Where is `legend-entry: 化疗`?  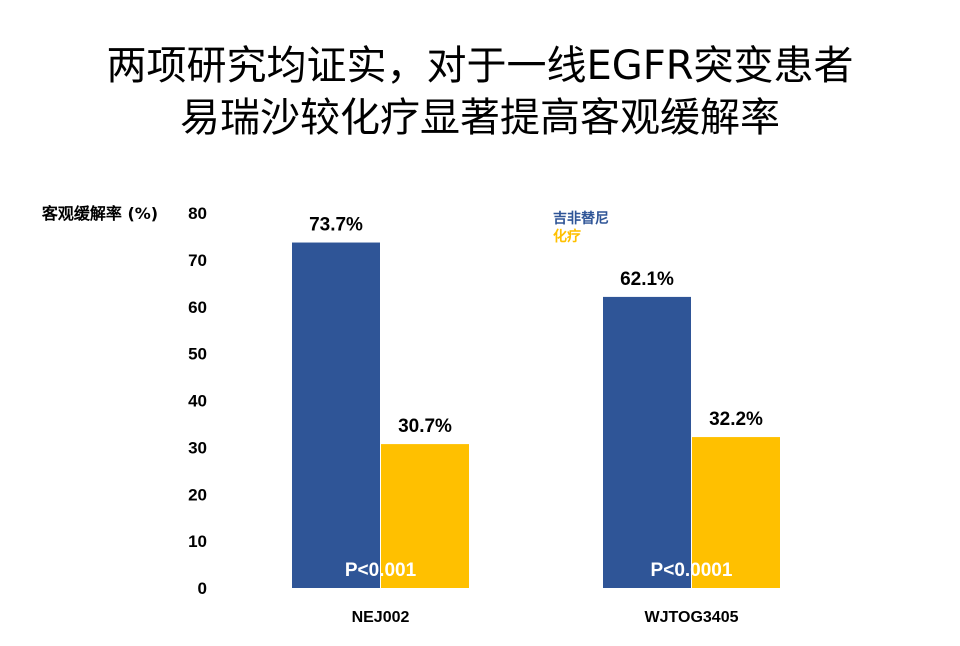 legend-entry: 化疗 is located at coordinates (567, 236).